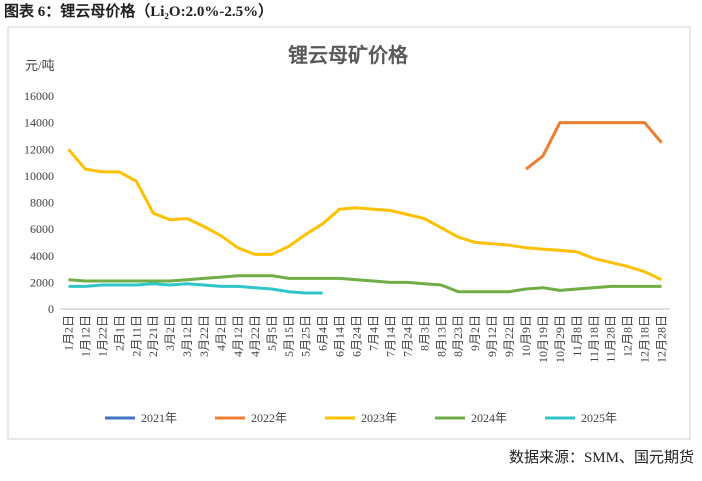 This screenshot has width=702, height=481. I want to click on x-tick-label: 5月25日, so click(306, 336).